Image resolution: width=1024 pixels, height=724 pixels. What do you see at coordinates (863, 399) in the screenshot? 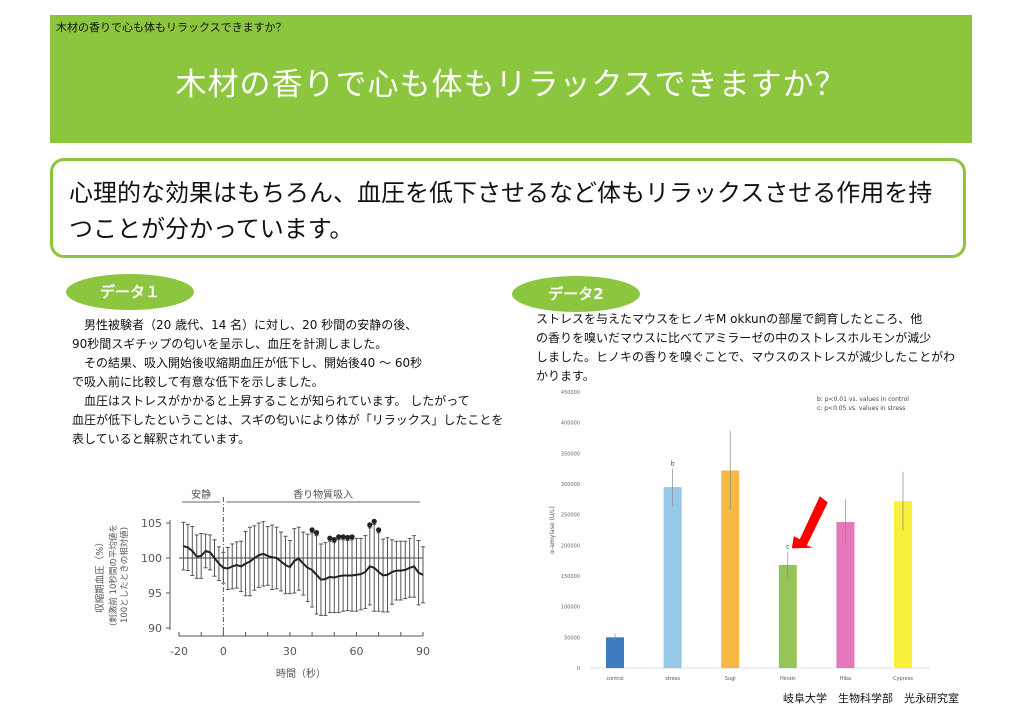
I see `bar-legend-item: b: p<0.01 vs. values in control` at bounding box center [863, 399].